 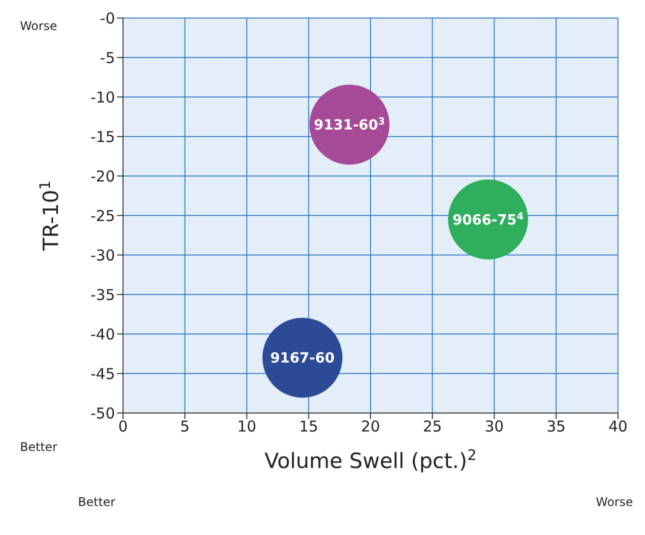 What do you see at coordinates (370, 427) in the screenshot?
I see `x-tick-label: 20` at bounding box center [370, 427].